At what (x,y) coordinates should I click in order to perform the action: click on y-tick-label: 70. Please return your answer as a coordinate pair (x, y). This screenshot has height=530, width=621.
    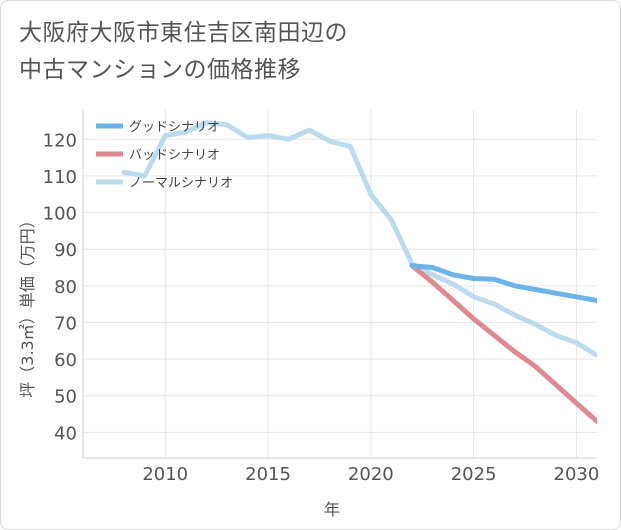
    Looking at the image, I should click on (65, 323).